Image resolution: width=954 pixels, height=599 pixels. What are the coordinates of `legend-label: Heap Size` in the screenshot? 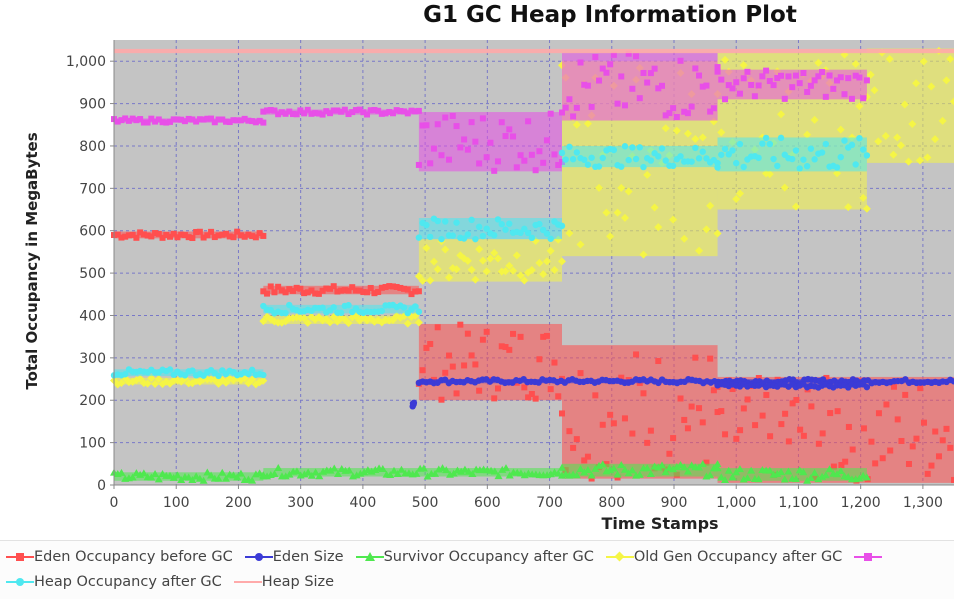 It's located at (298, 582).